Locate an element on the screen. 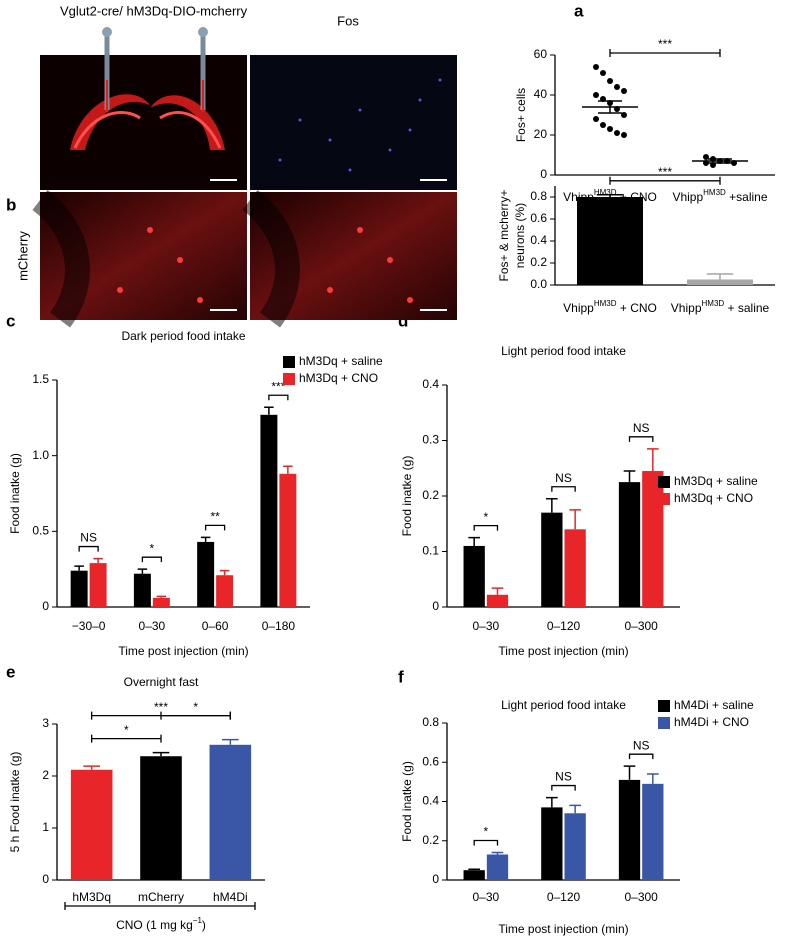  x-tick-label: 0–300 is located at coordinates (641, 897).